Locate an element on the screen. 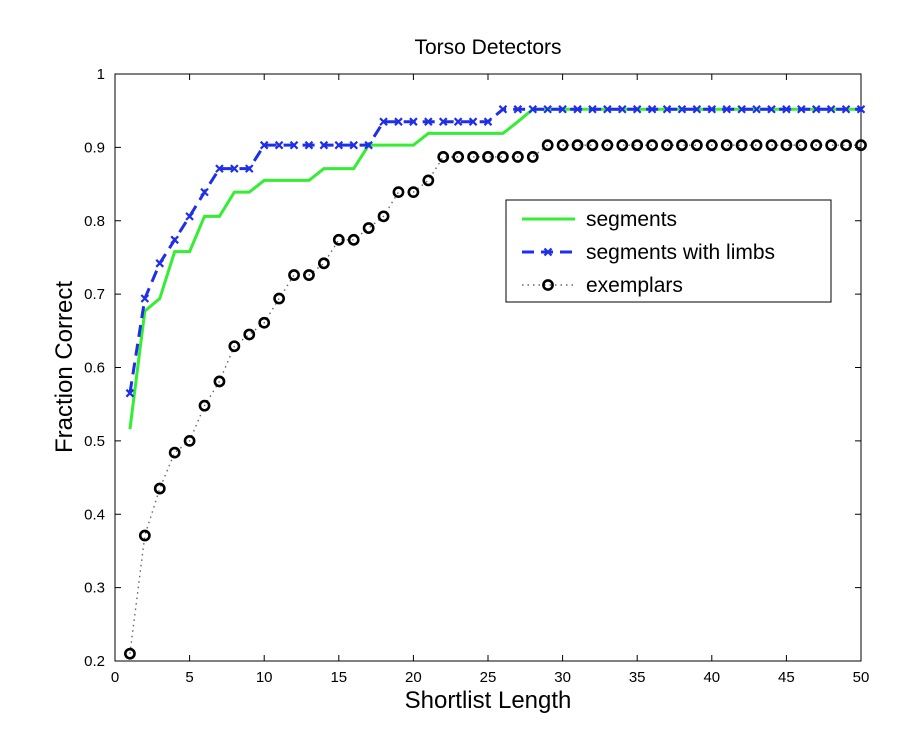 The width and height of the screenshot is (918, 732). y-tick-label: 0.8 is located at coordinates (94, 221).